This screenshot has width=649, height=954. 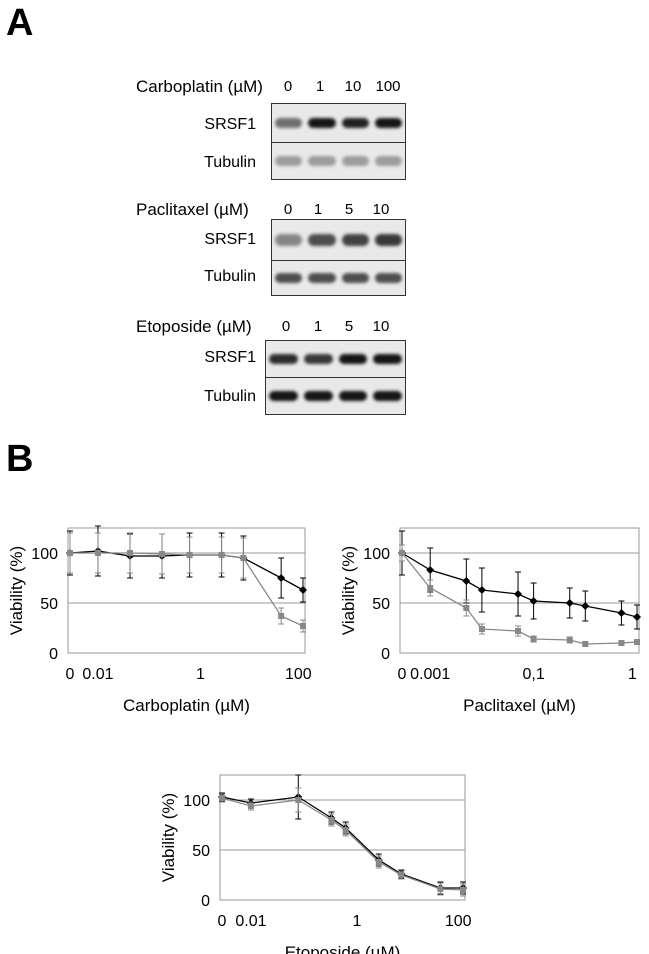 What do you see at coordinates (288, 86) in the screenshot?
I see `blot-carboplatin-dose: 0` at bounding box center [288, 86].